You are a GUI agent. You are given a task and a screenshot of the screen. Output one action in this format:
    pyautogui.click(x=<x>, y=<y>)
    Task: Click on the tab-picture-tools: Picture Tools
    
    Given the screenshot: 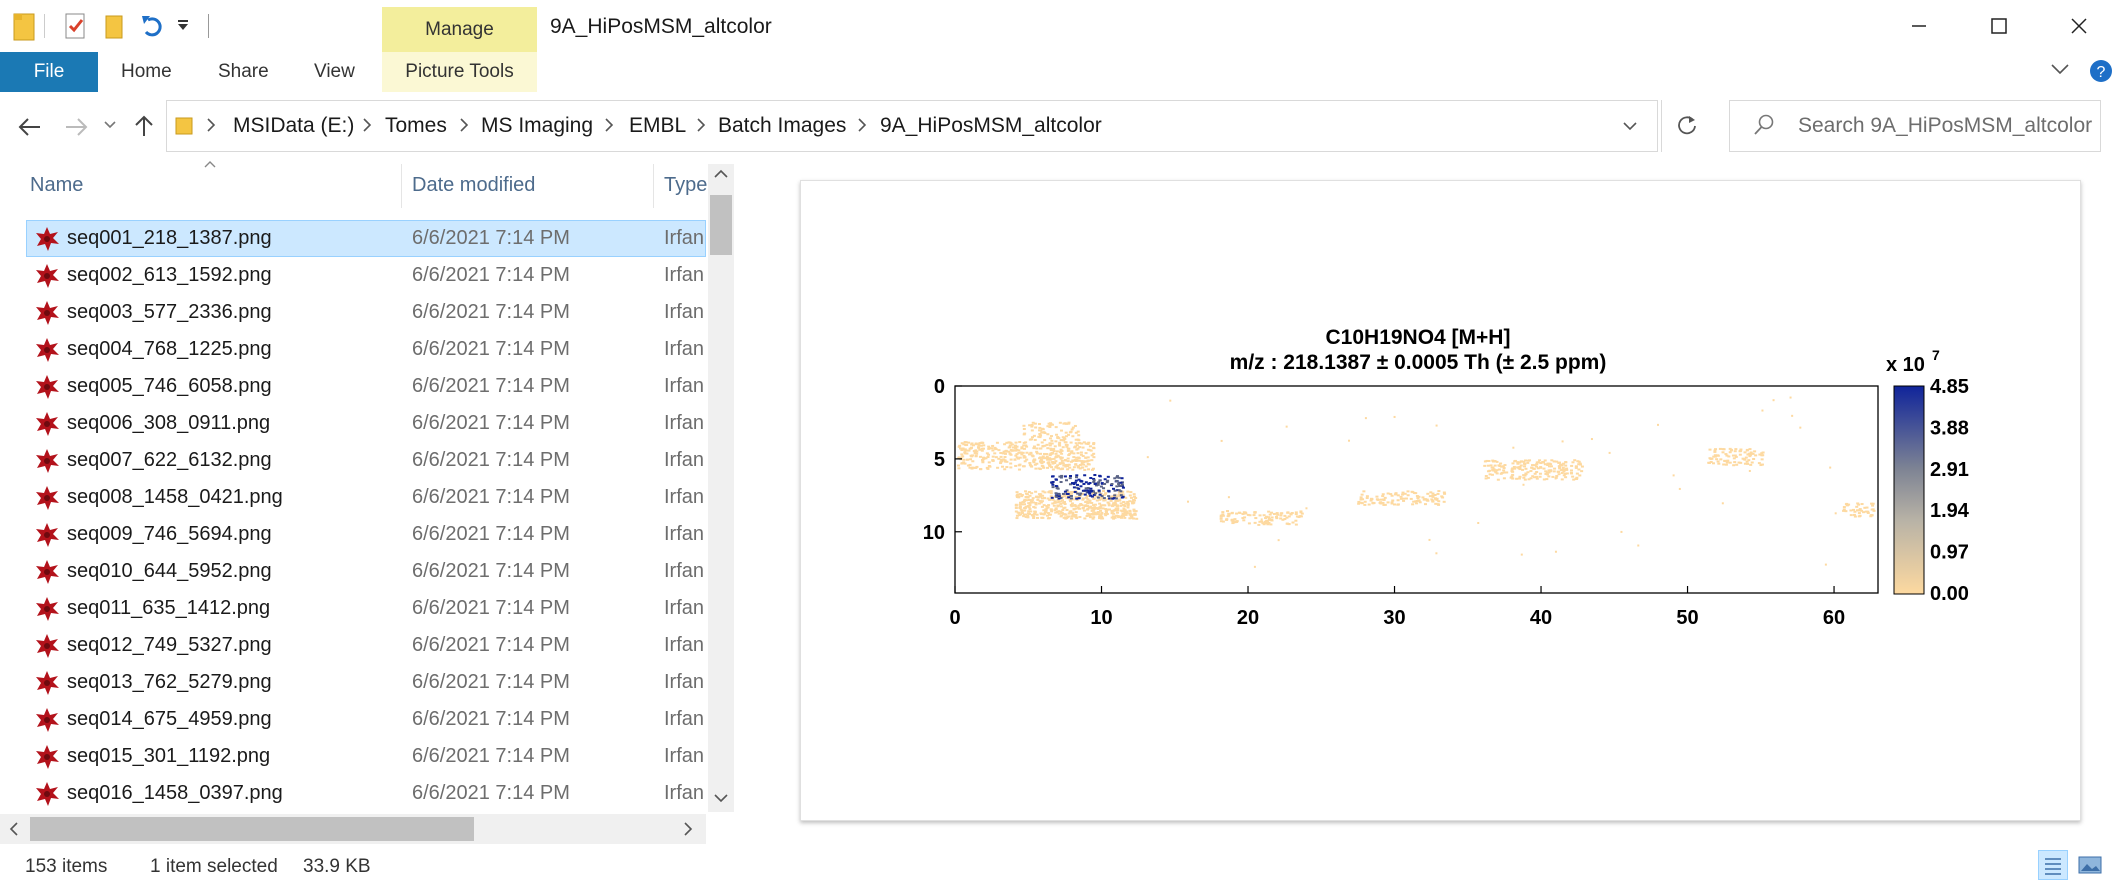 What is the action you would take?
    pyautogui.click(x=459, y=72)
    